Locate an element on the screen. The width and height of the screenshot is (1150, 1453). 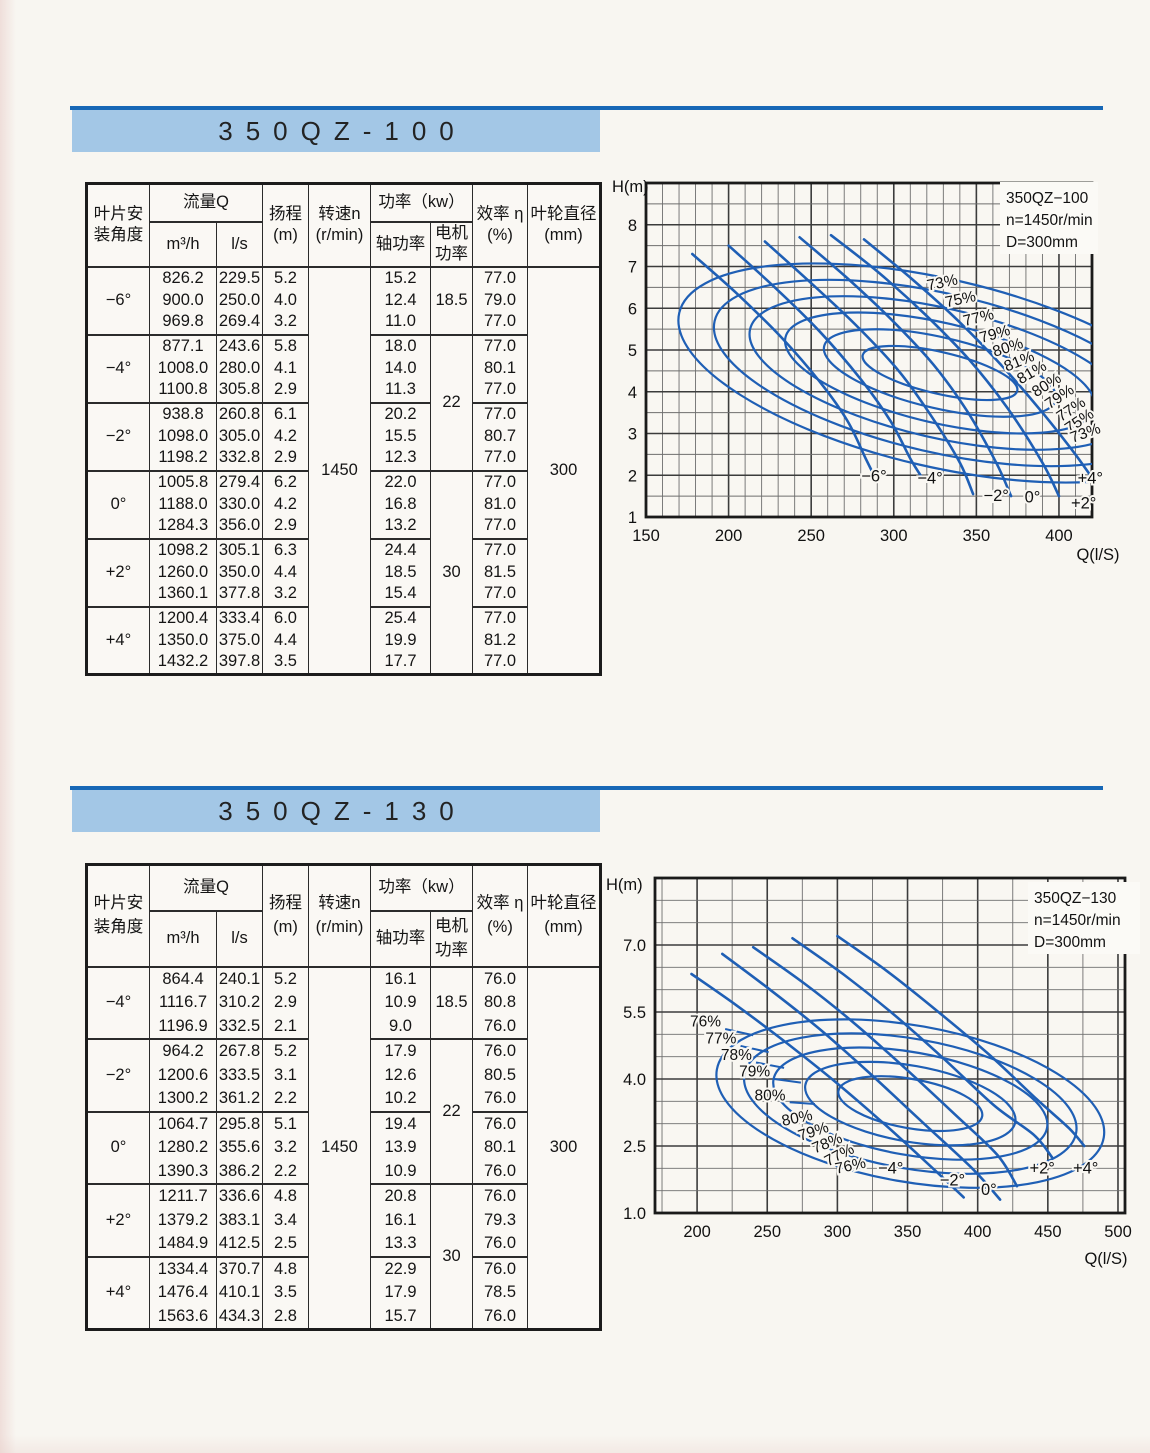
angle-cell: −2° is located at coordinates (118, 1075).